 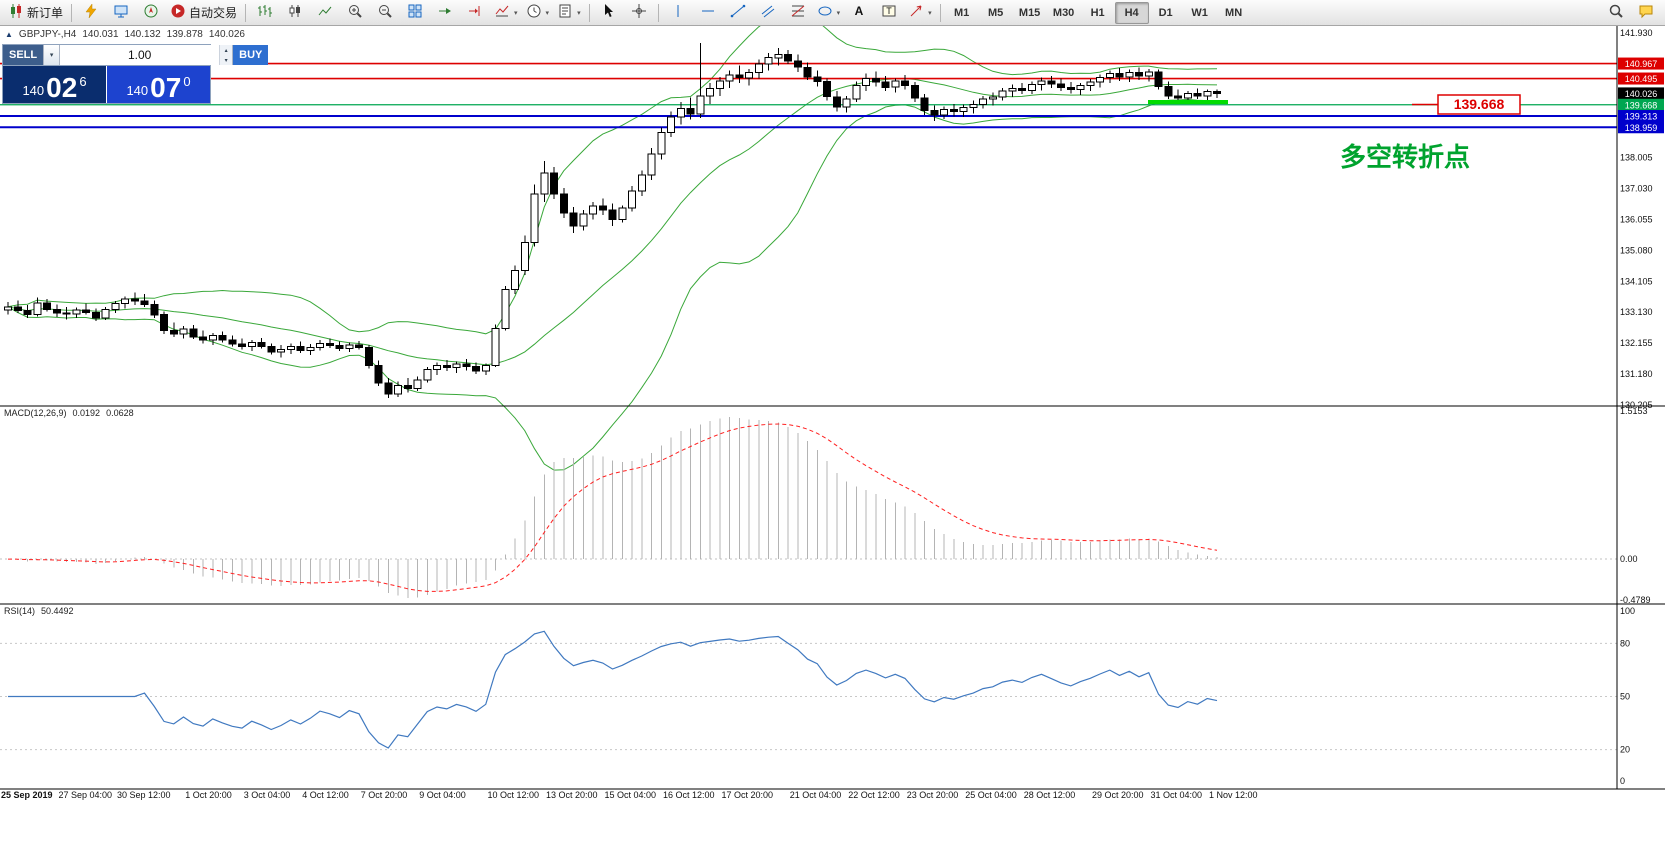 I want to click on macd-axis: 1.5153 0.00 -0.4789, so click(x=1635, y=505).